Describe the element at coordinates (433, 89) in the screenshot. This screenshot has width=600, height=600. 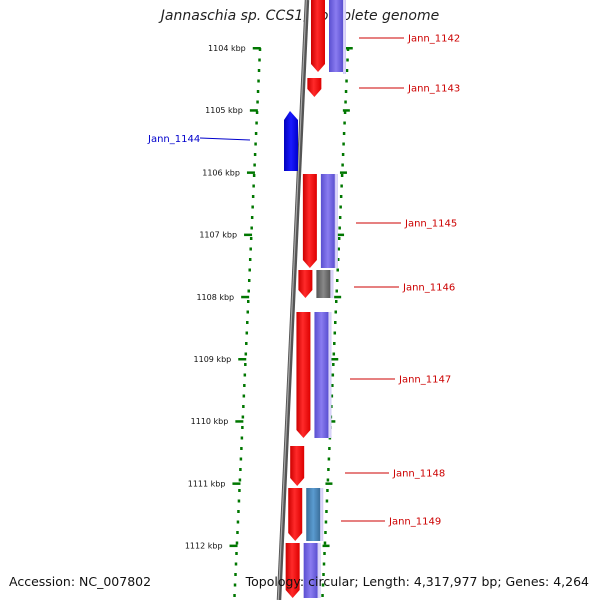
I see `gene-label: Jann_1143` at that location.